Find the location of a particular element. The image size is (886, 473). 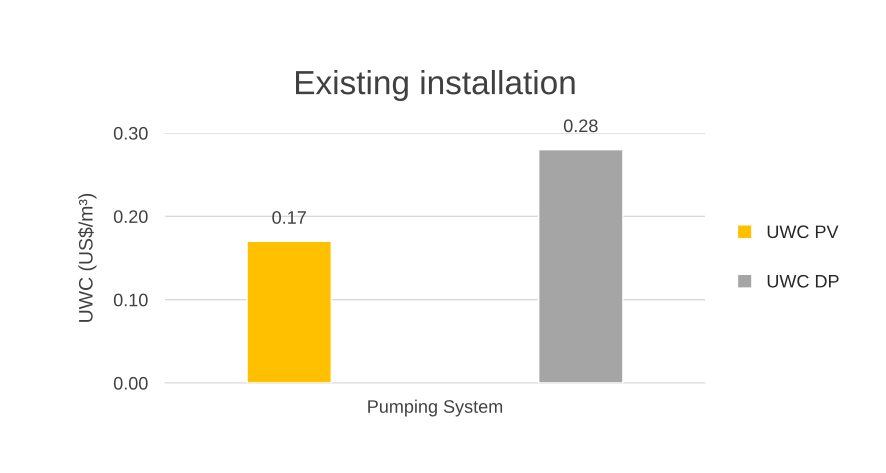

data-label: 0.17 is located at coordinates (289, 217).